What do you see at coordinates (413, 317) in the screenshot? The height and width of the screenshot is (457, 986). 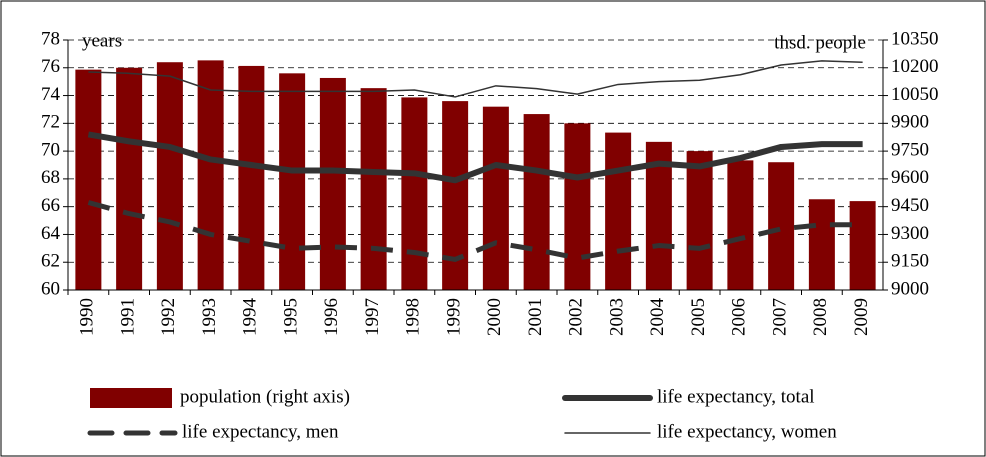 I see `x-tick-label: 1998` at bounding box center [413, 317].